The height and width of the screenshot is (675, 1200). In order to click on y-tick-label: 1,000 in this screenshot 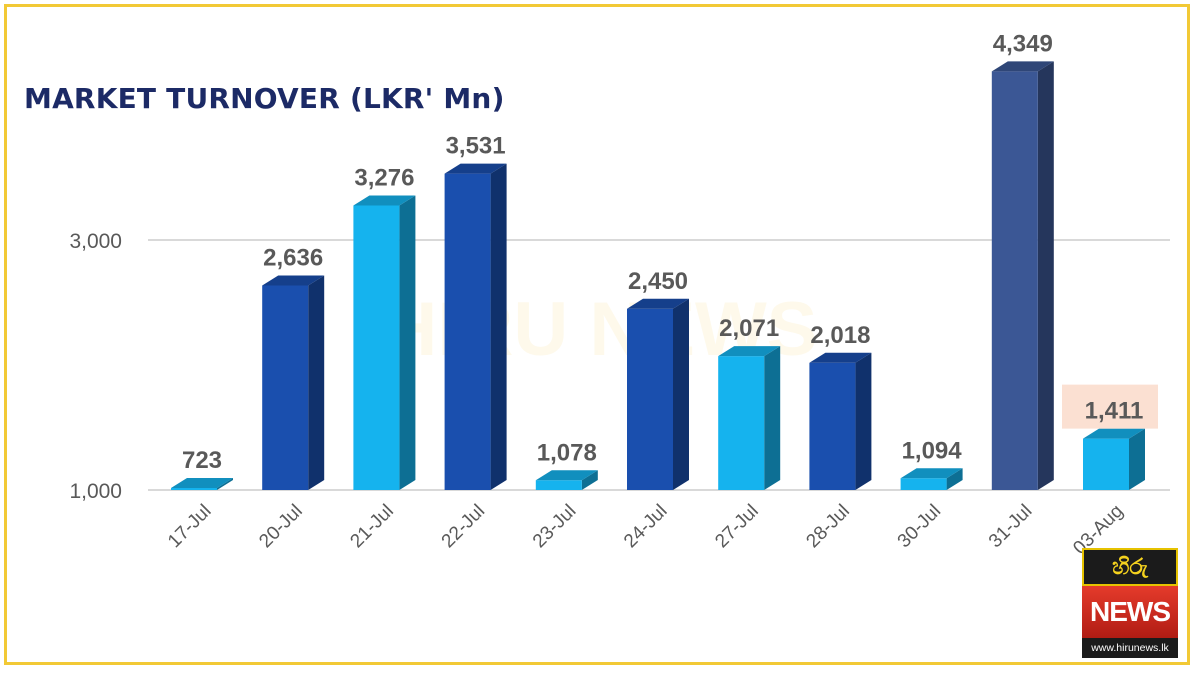, I will do `click(95, 491)`.